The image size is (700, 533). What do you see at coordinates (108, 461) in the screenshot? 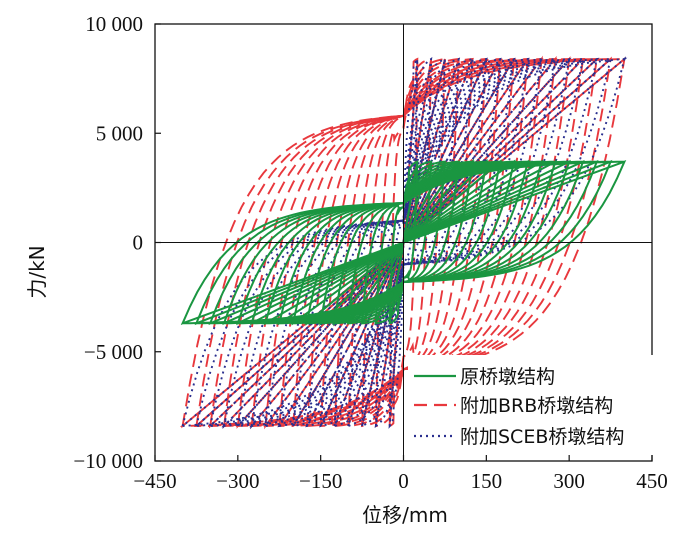
I see `y-tick-label: −10 000` at bounding box center [108, 461].